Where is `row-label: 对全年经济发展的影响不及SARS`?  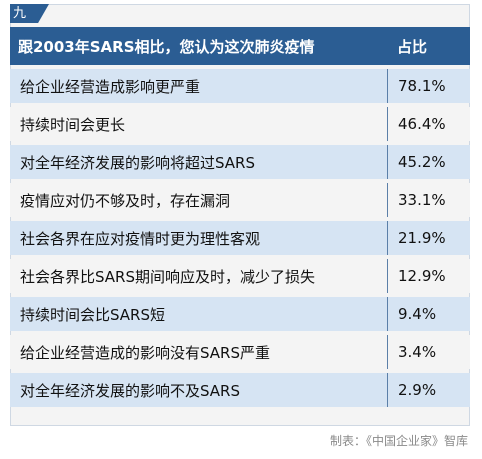
row-label: 对全年经济发展的影响不及SARS is located at coordinates (198, 390).